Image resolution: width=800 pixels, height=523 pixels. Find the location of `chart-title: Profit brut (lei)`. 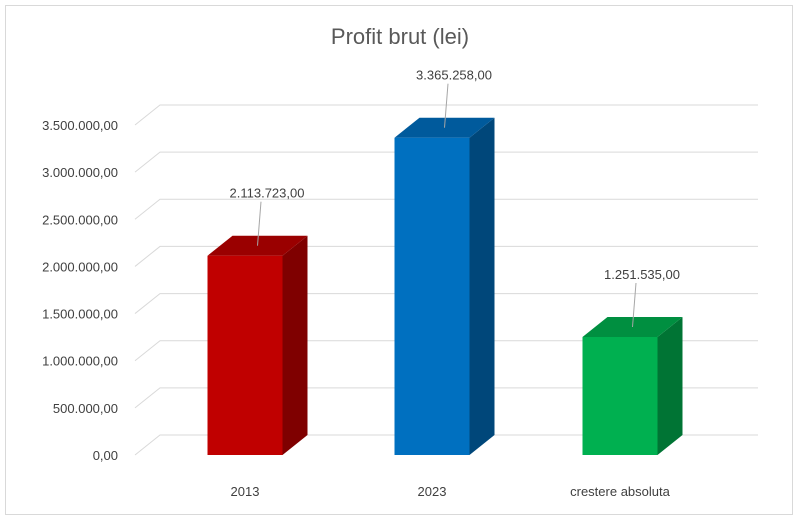

chart-title: Profit brut (lei) is located at coordinates (400, 36).